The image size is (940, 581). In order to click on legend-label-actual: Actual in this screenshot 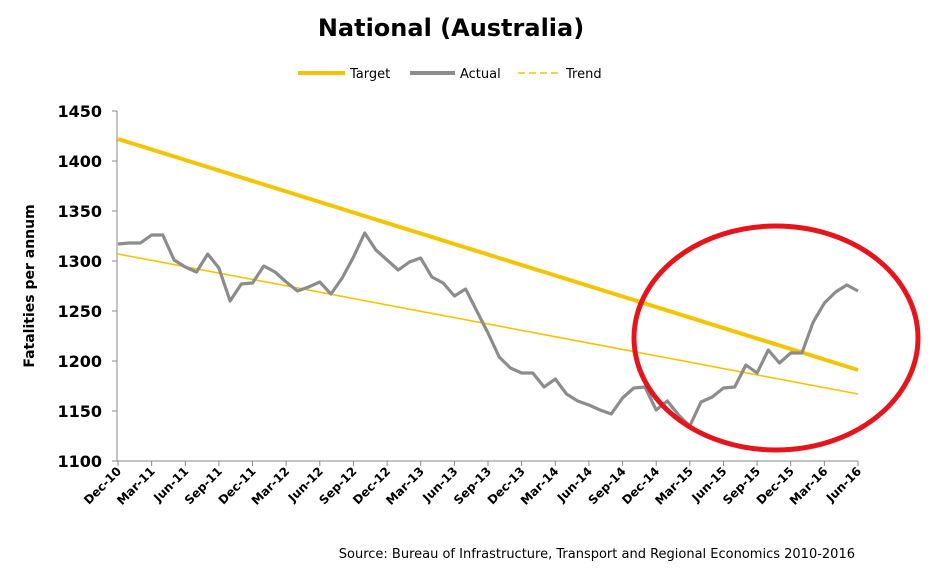, I will do `click(480, 74)`.